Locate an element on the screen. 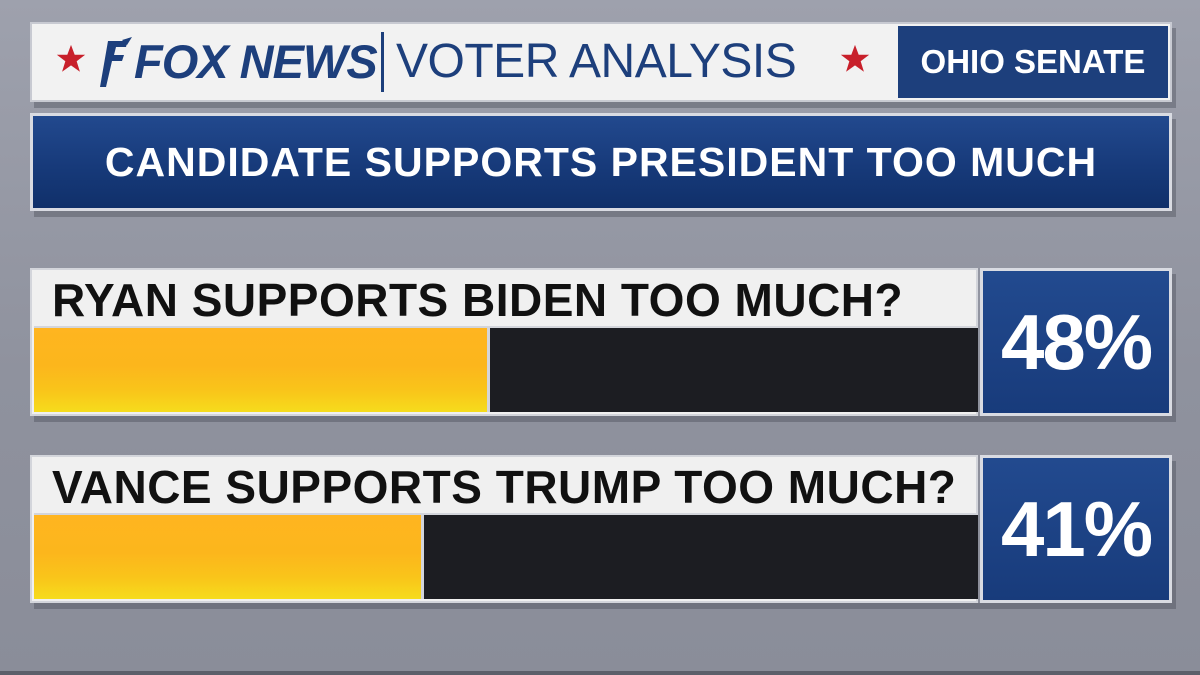 Image resolution: width=1200 pixels, height=675 pixels. section-name: VOTER ANALYSIS is located at coordinates (596, 61).